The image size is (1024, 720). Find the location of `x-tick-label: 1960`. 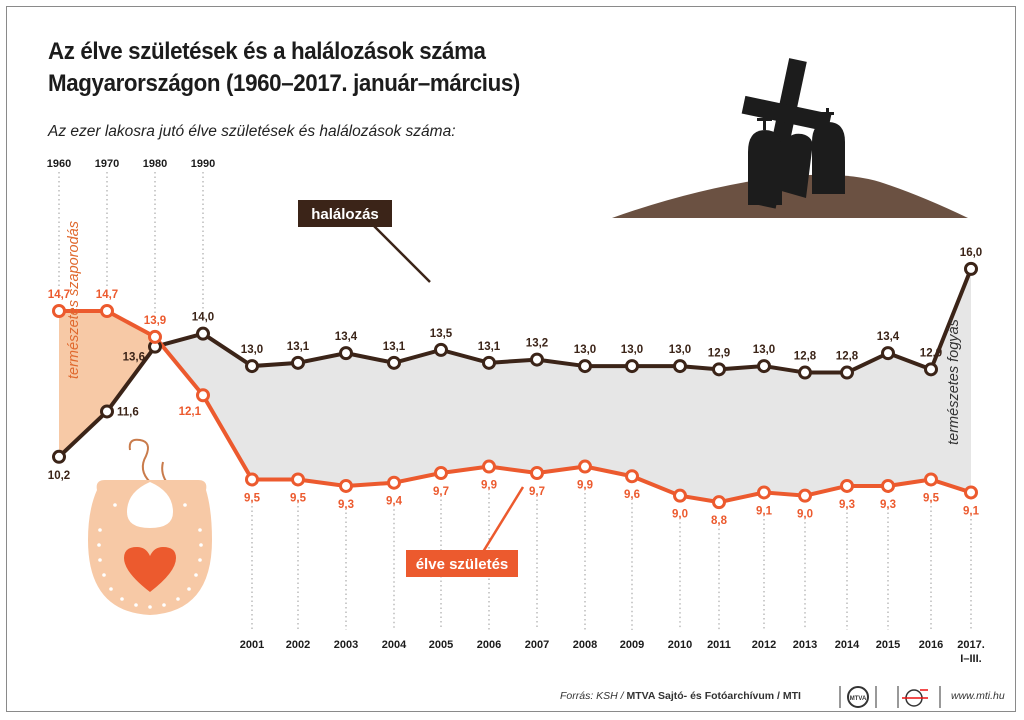

x-tick-label: 1960 is located at coordinates (59, 164).